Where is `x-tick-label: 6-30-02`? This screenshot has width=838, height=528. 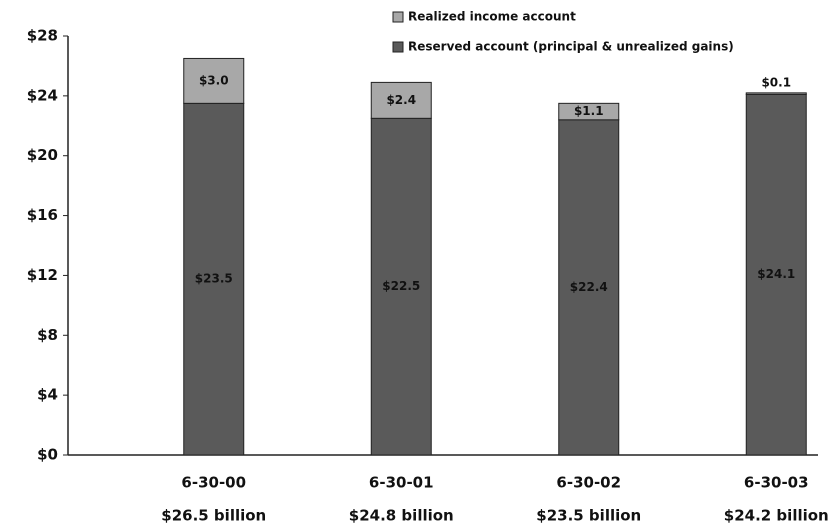
x-tick-label: 6-30-02 is located at coordinates (588, 483).